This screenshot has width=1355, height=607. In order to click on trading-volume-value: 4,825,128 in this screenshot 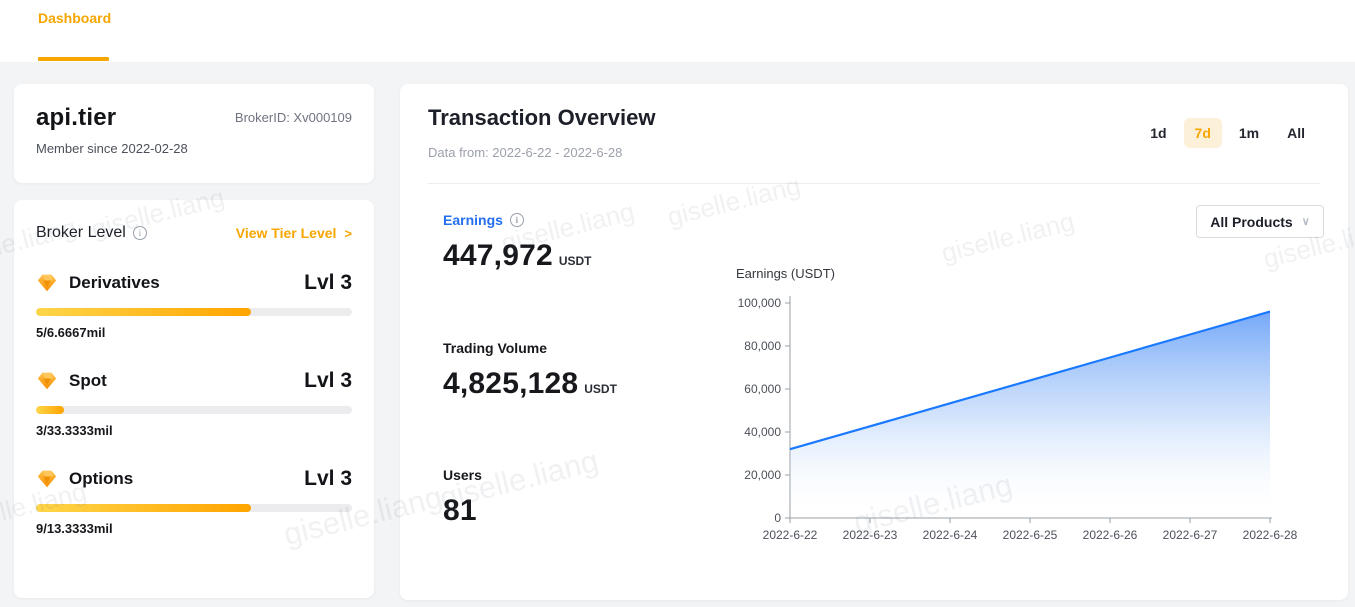, I will do `click(511, 383)`.